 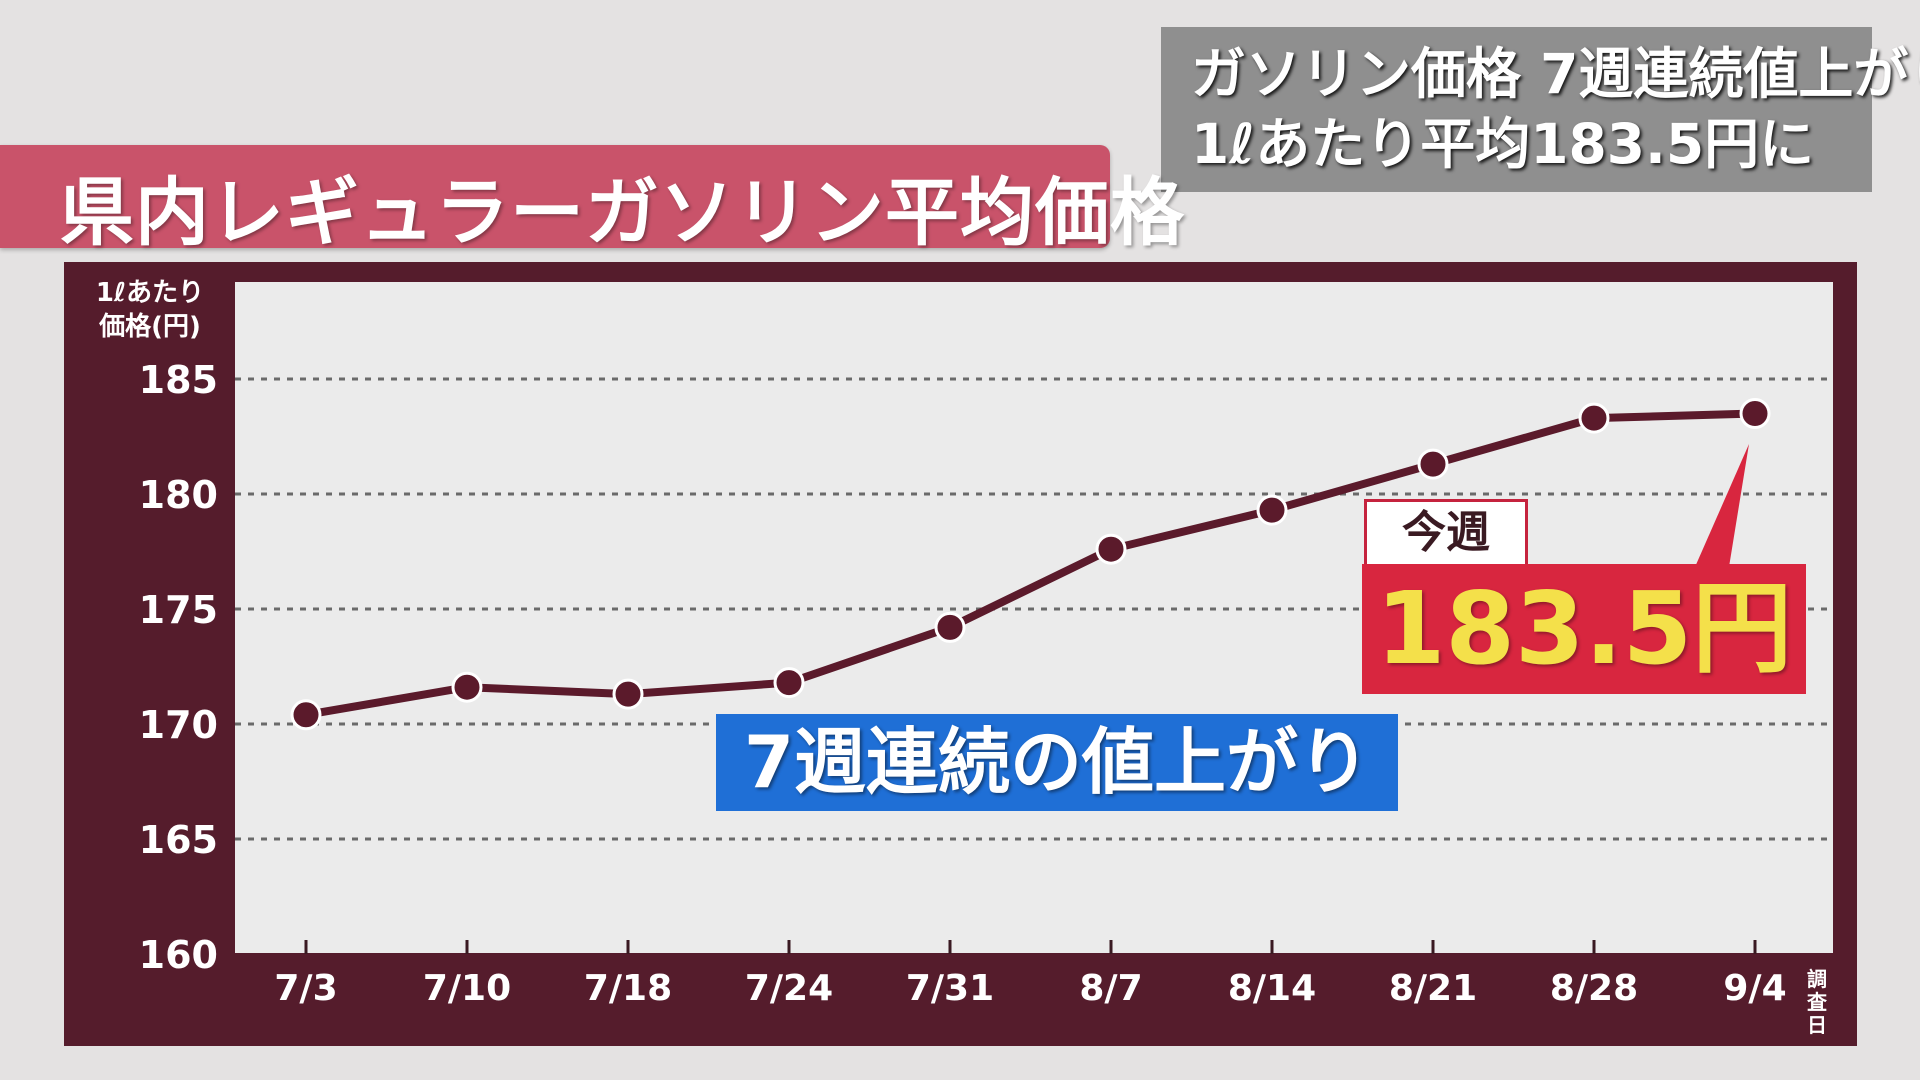 I want to click on y-unit-line-2: 価格(円), so click(x=150, y=327).